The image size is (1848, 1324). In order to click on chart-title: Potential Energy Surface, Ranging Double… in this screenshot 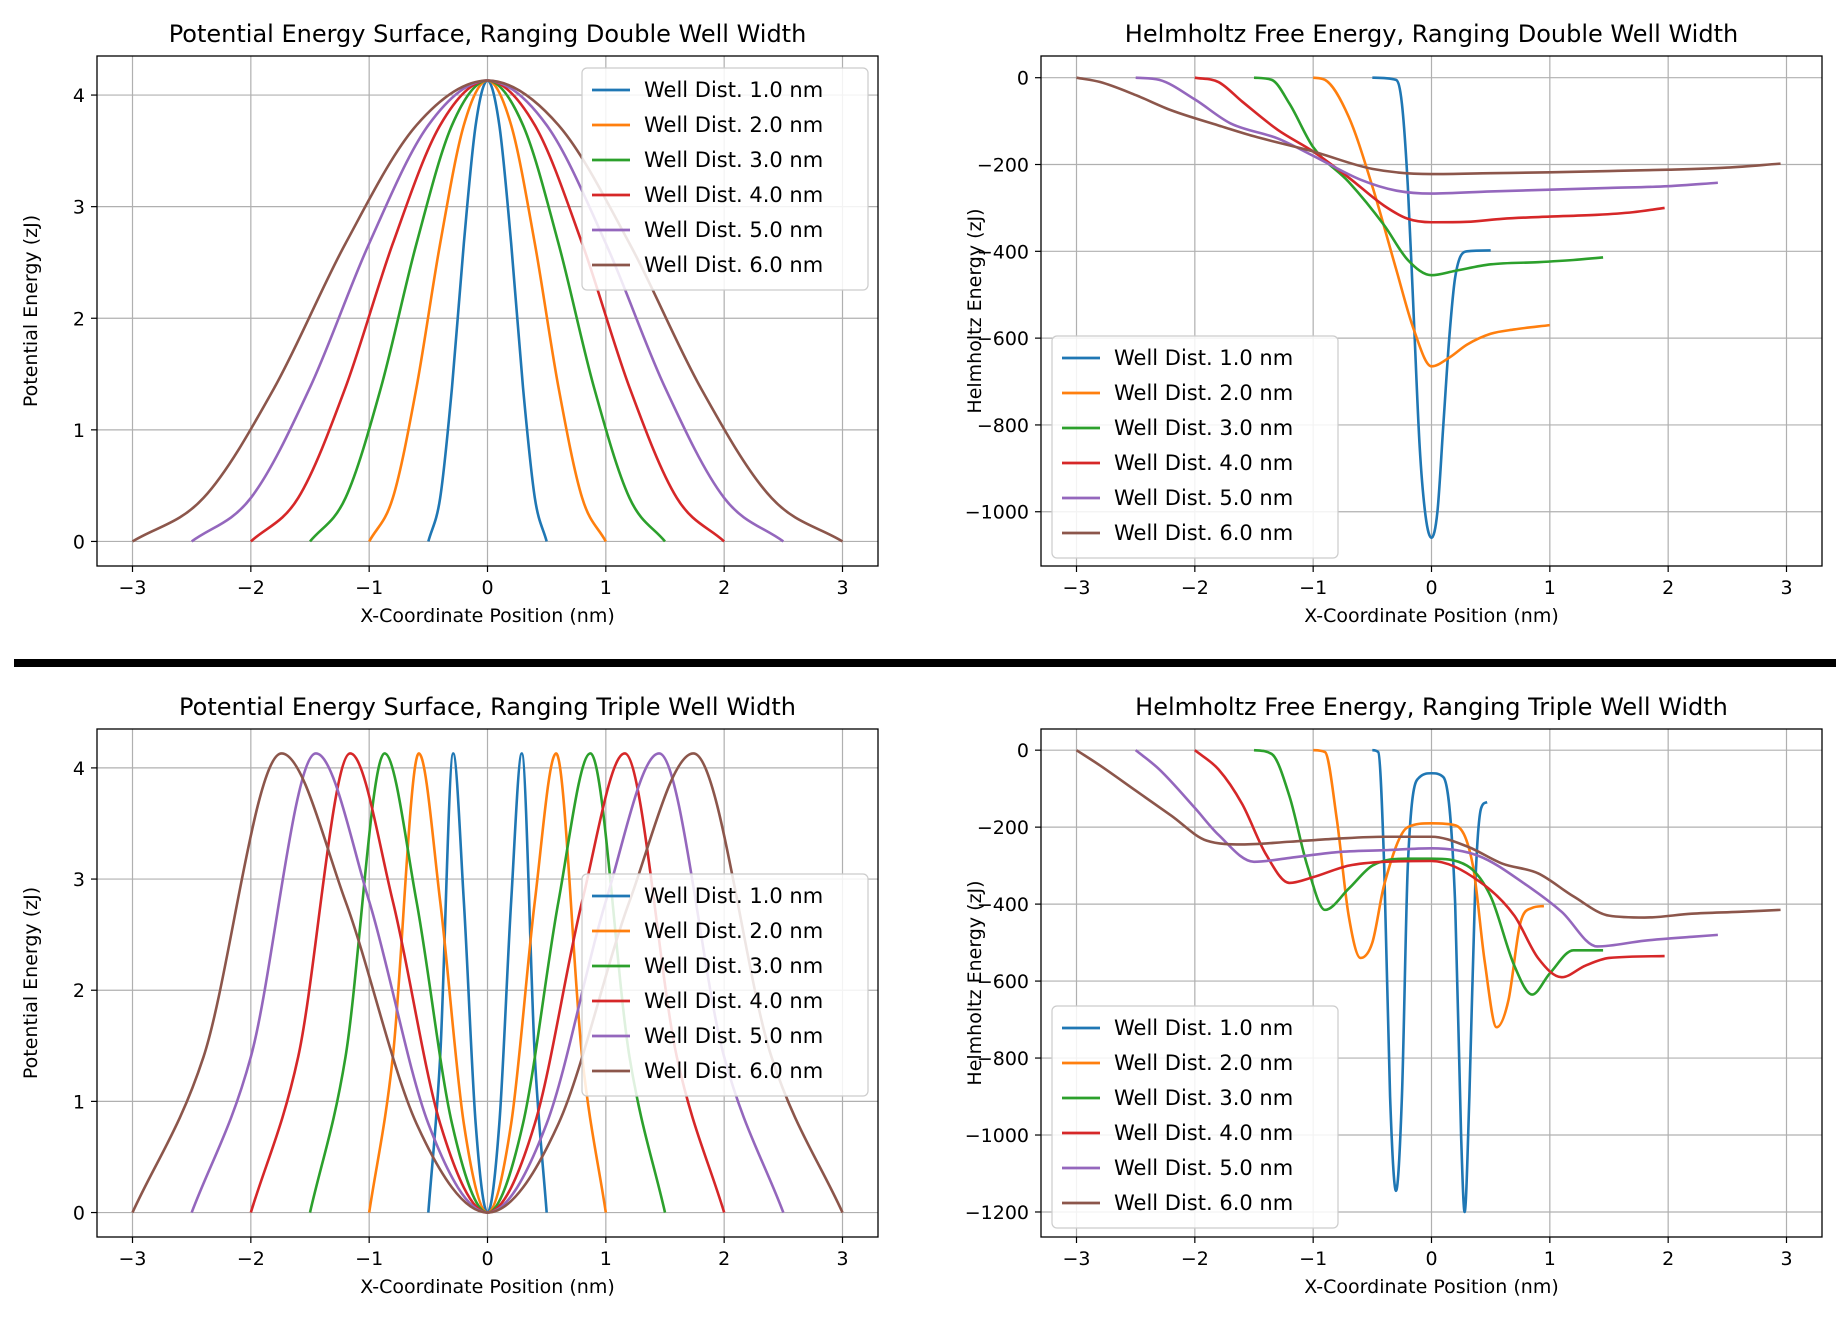, I will do `click(488, 34)`.